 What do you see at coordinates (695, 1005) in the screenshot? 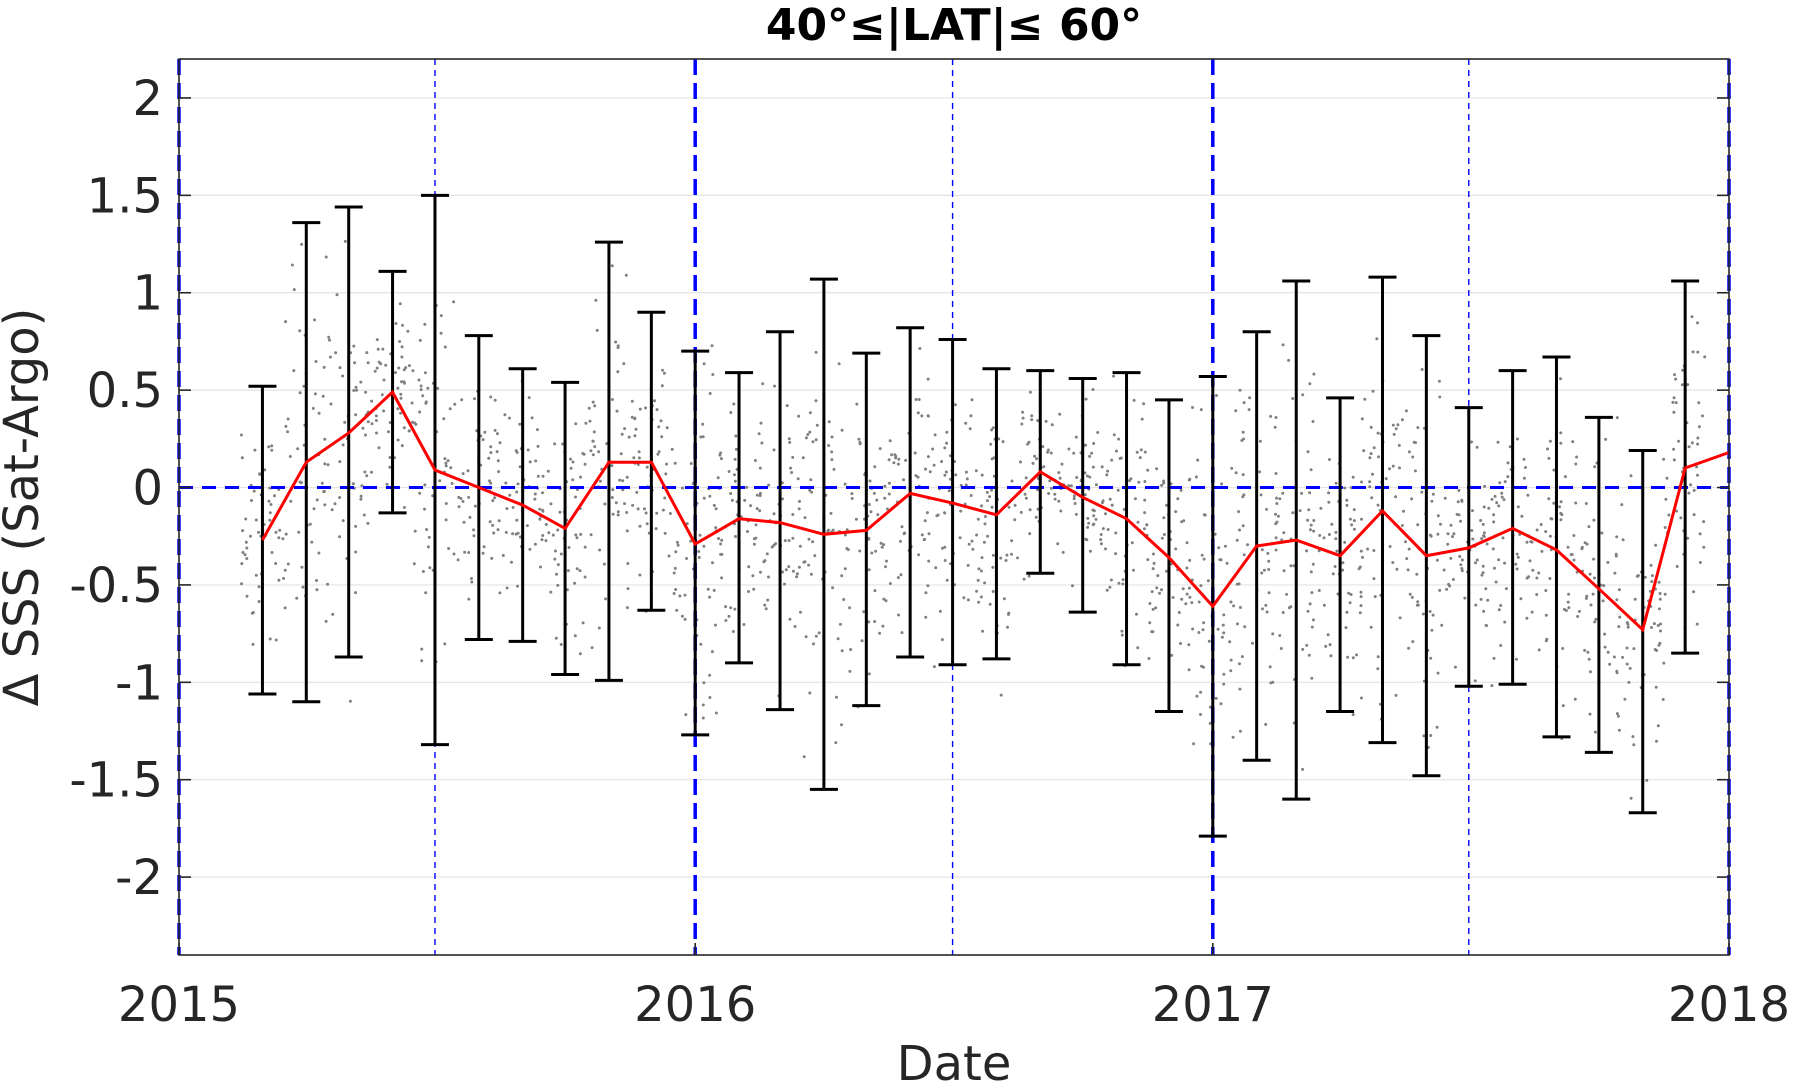
I see `x-tick-label: 2016` at bounding box center [695, 1005].